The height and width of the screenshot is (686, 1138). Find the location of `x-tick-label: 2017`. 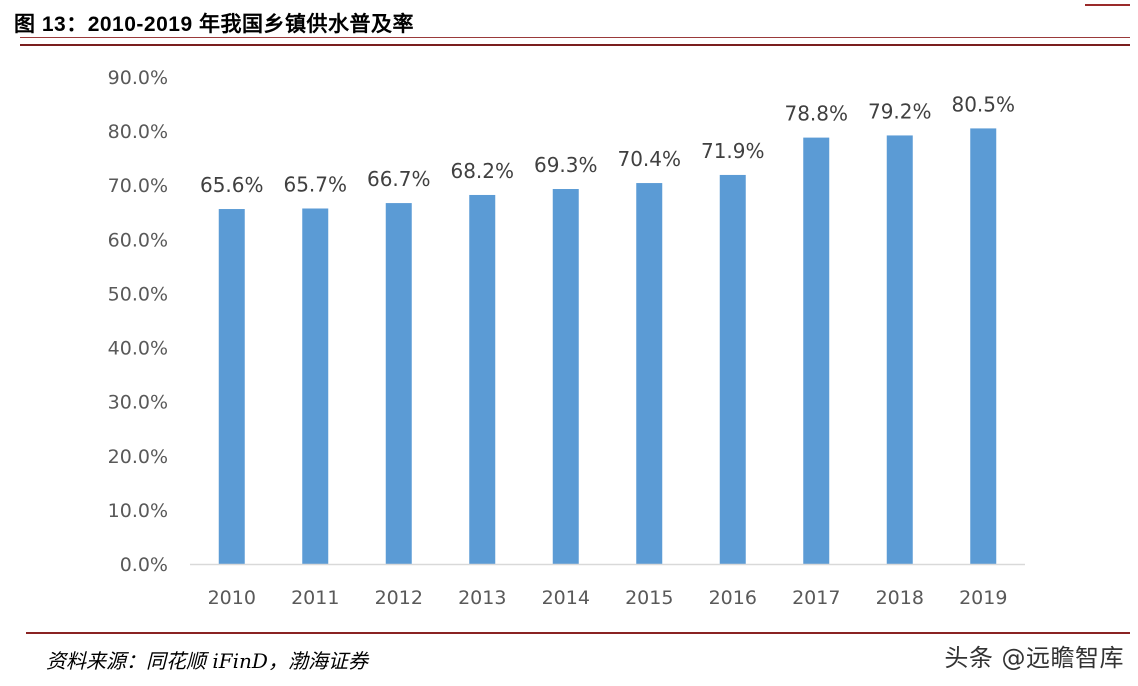

x-tick-label: 2017 is located at coordinates (816, 598).